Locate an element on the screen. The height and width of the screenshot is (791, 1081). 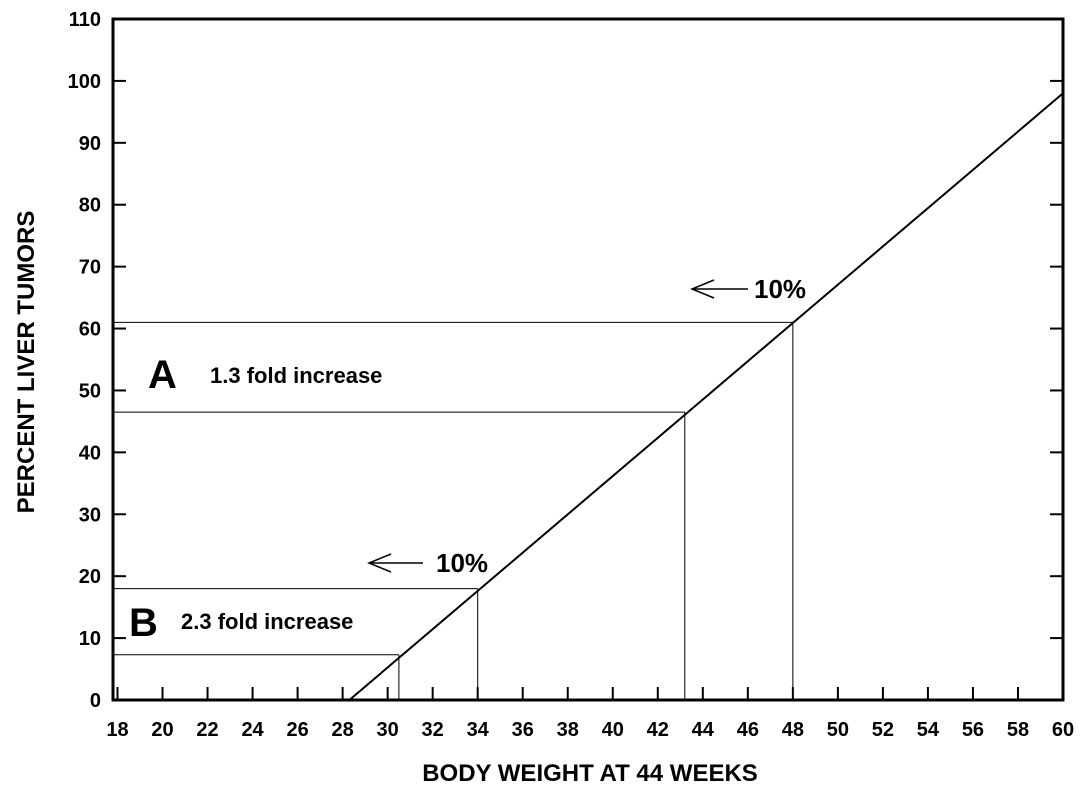
x-axis-ticks is located at coordinates (590, 693).